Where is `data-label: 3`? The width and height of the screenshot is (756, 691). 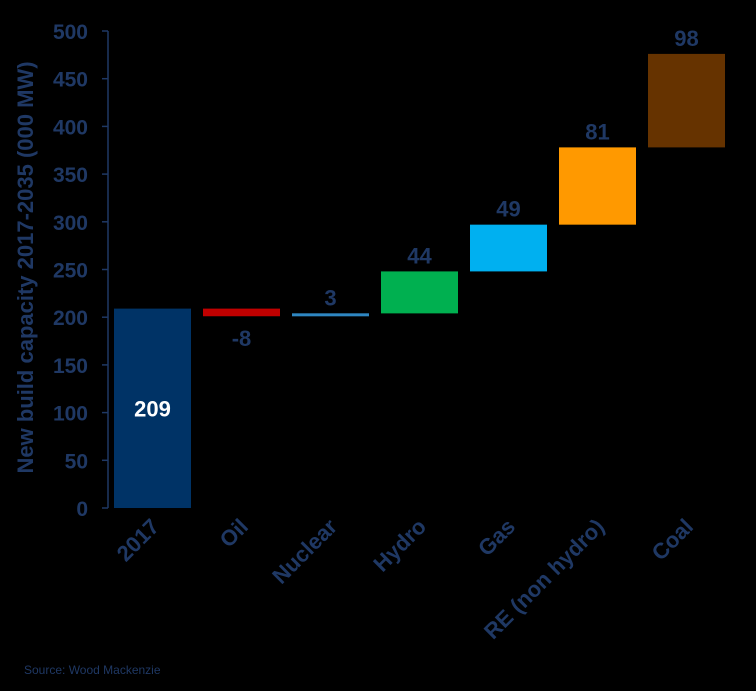 data-label: 3 is located at coordinates (330, 297).